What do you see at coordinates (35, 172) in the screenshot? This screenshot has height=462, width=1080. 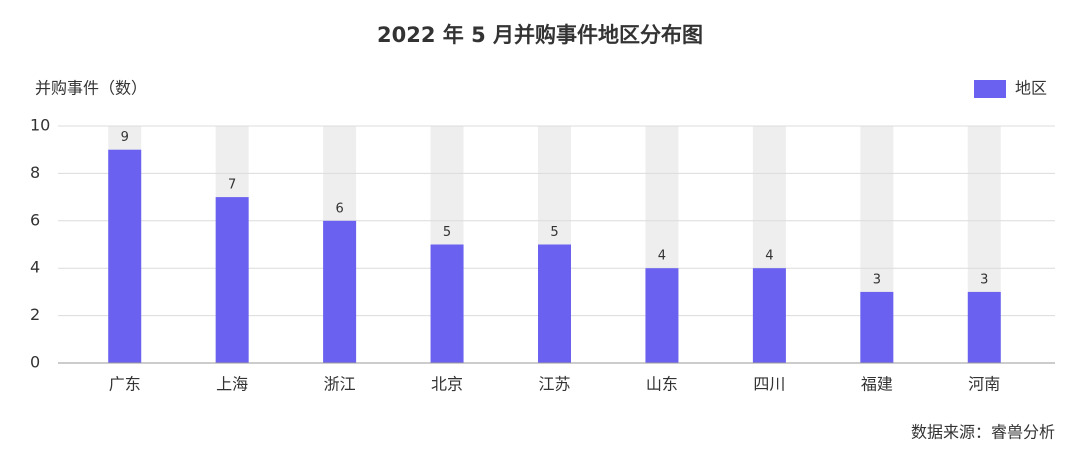 I see `y-tick-label: 8` at bounding box center [35, 172].